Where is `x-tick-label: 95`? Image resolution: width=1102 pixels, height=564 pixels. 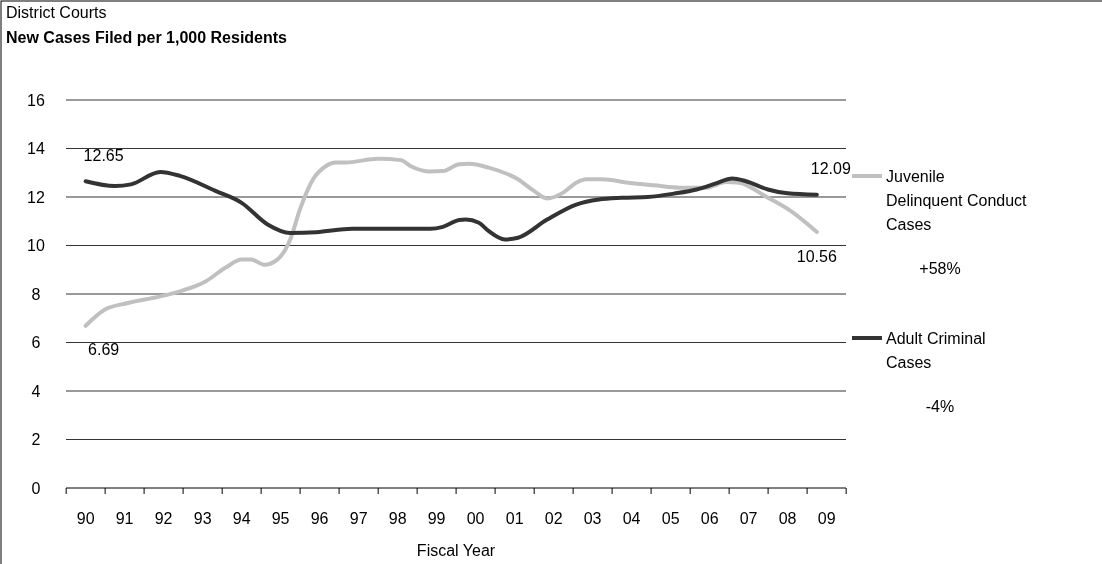
x-tick-label: 95 is located at coordinates (280, 518).